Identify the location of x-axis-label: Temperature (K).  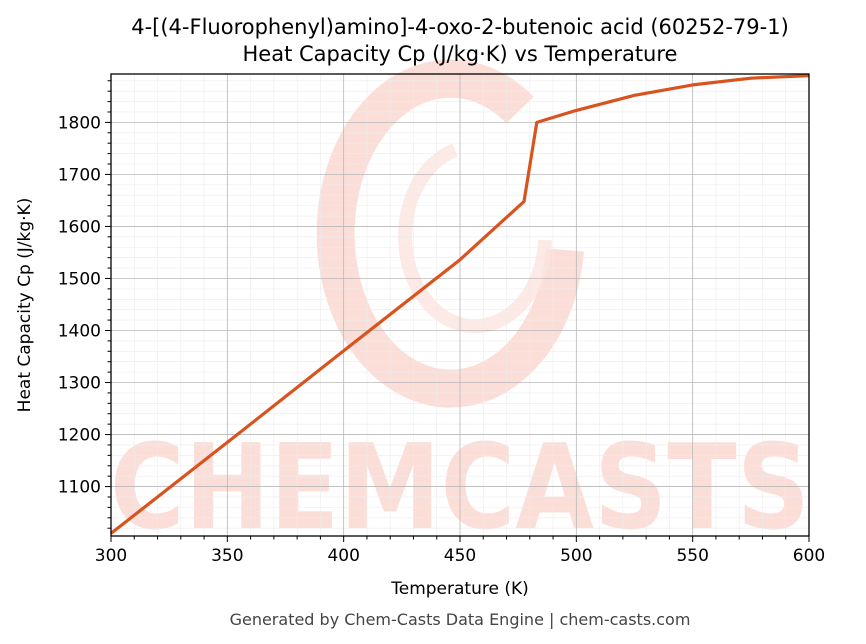
(459, 589).